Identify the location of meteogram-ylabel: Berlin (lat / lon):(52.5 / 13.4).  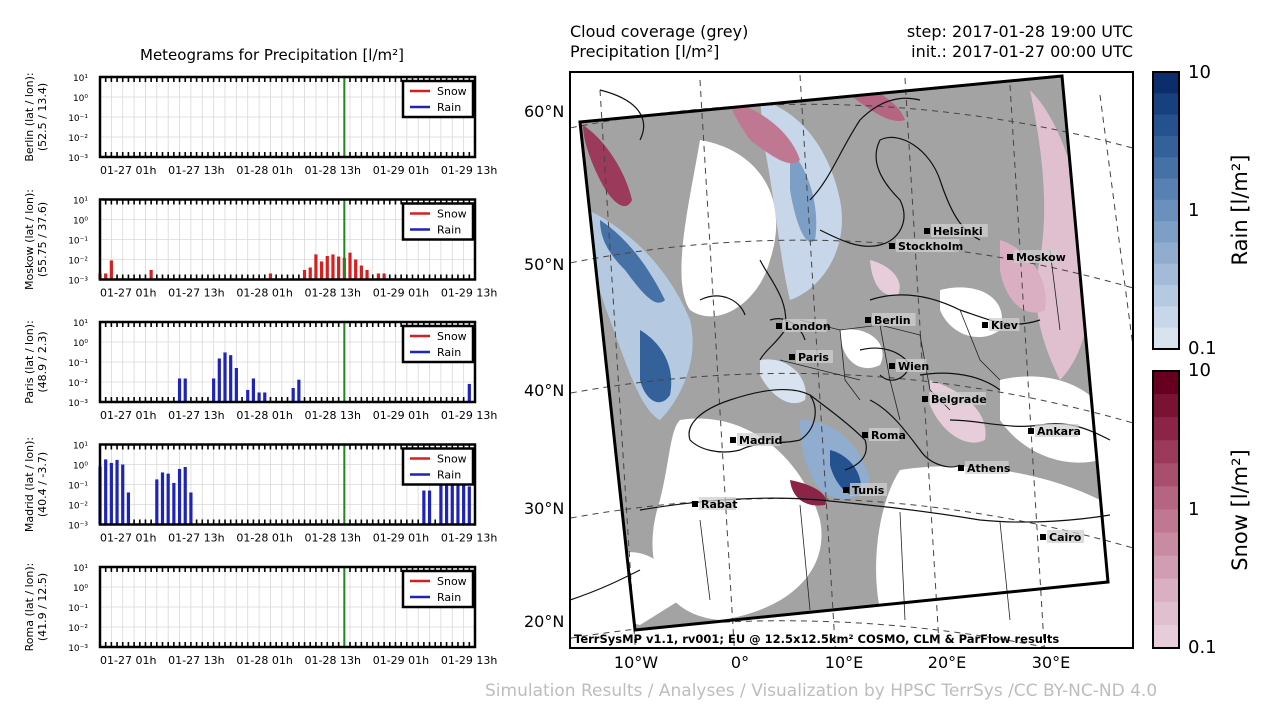
(36, 116).